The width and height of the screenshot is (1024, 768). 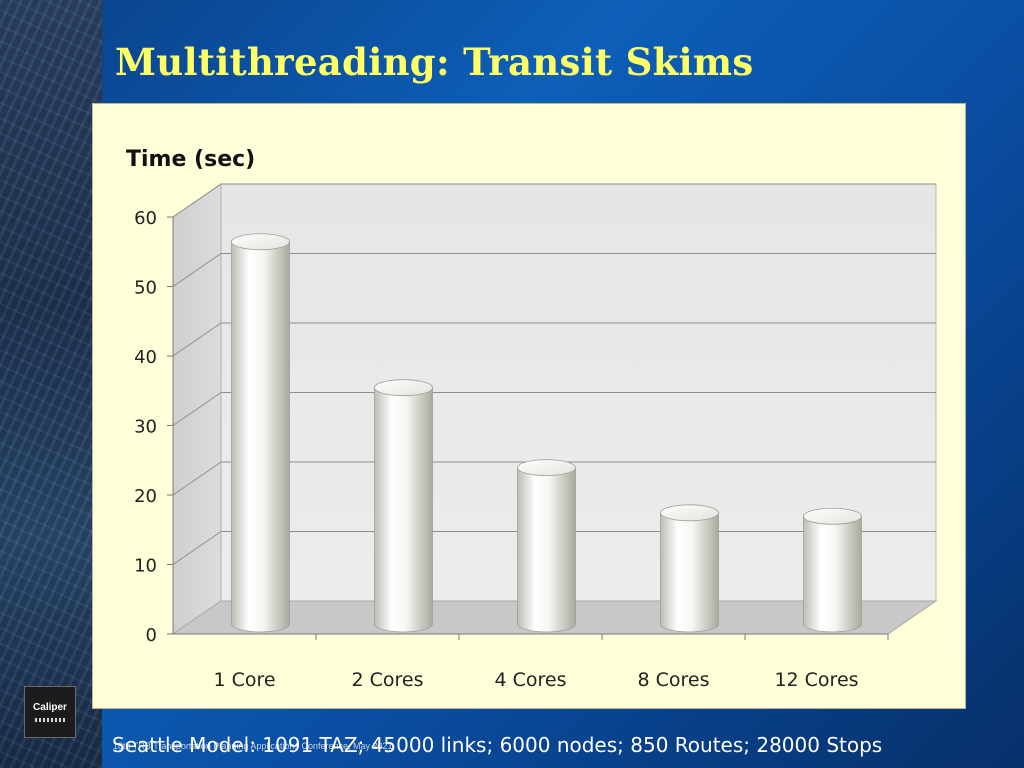 What do you see at coordinates (190, 159) in the screenshot?
I see `y-axis-label: Time (sec)` at bounding box center [190, 159].